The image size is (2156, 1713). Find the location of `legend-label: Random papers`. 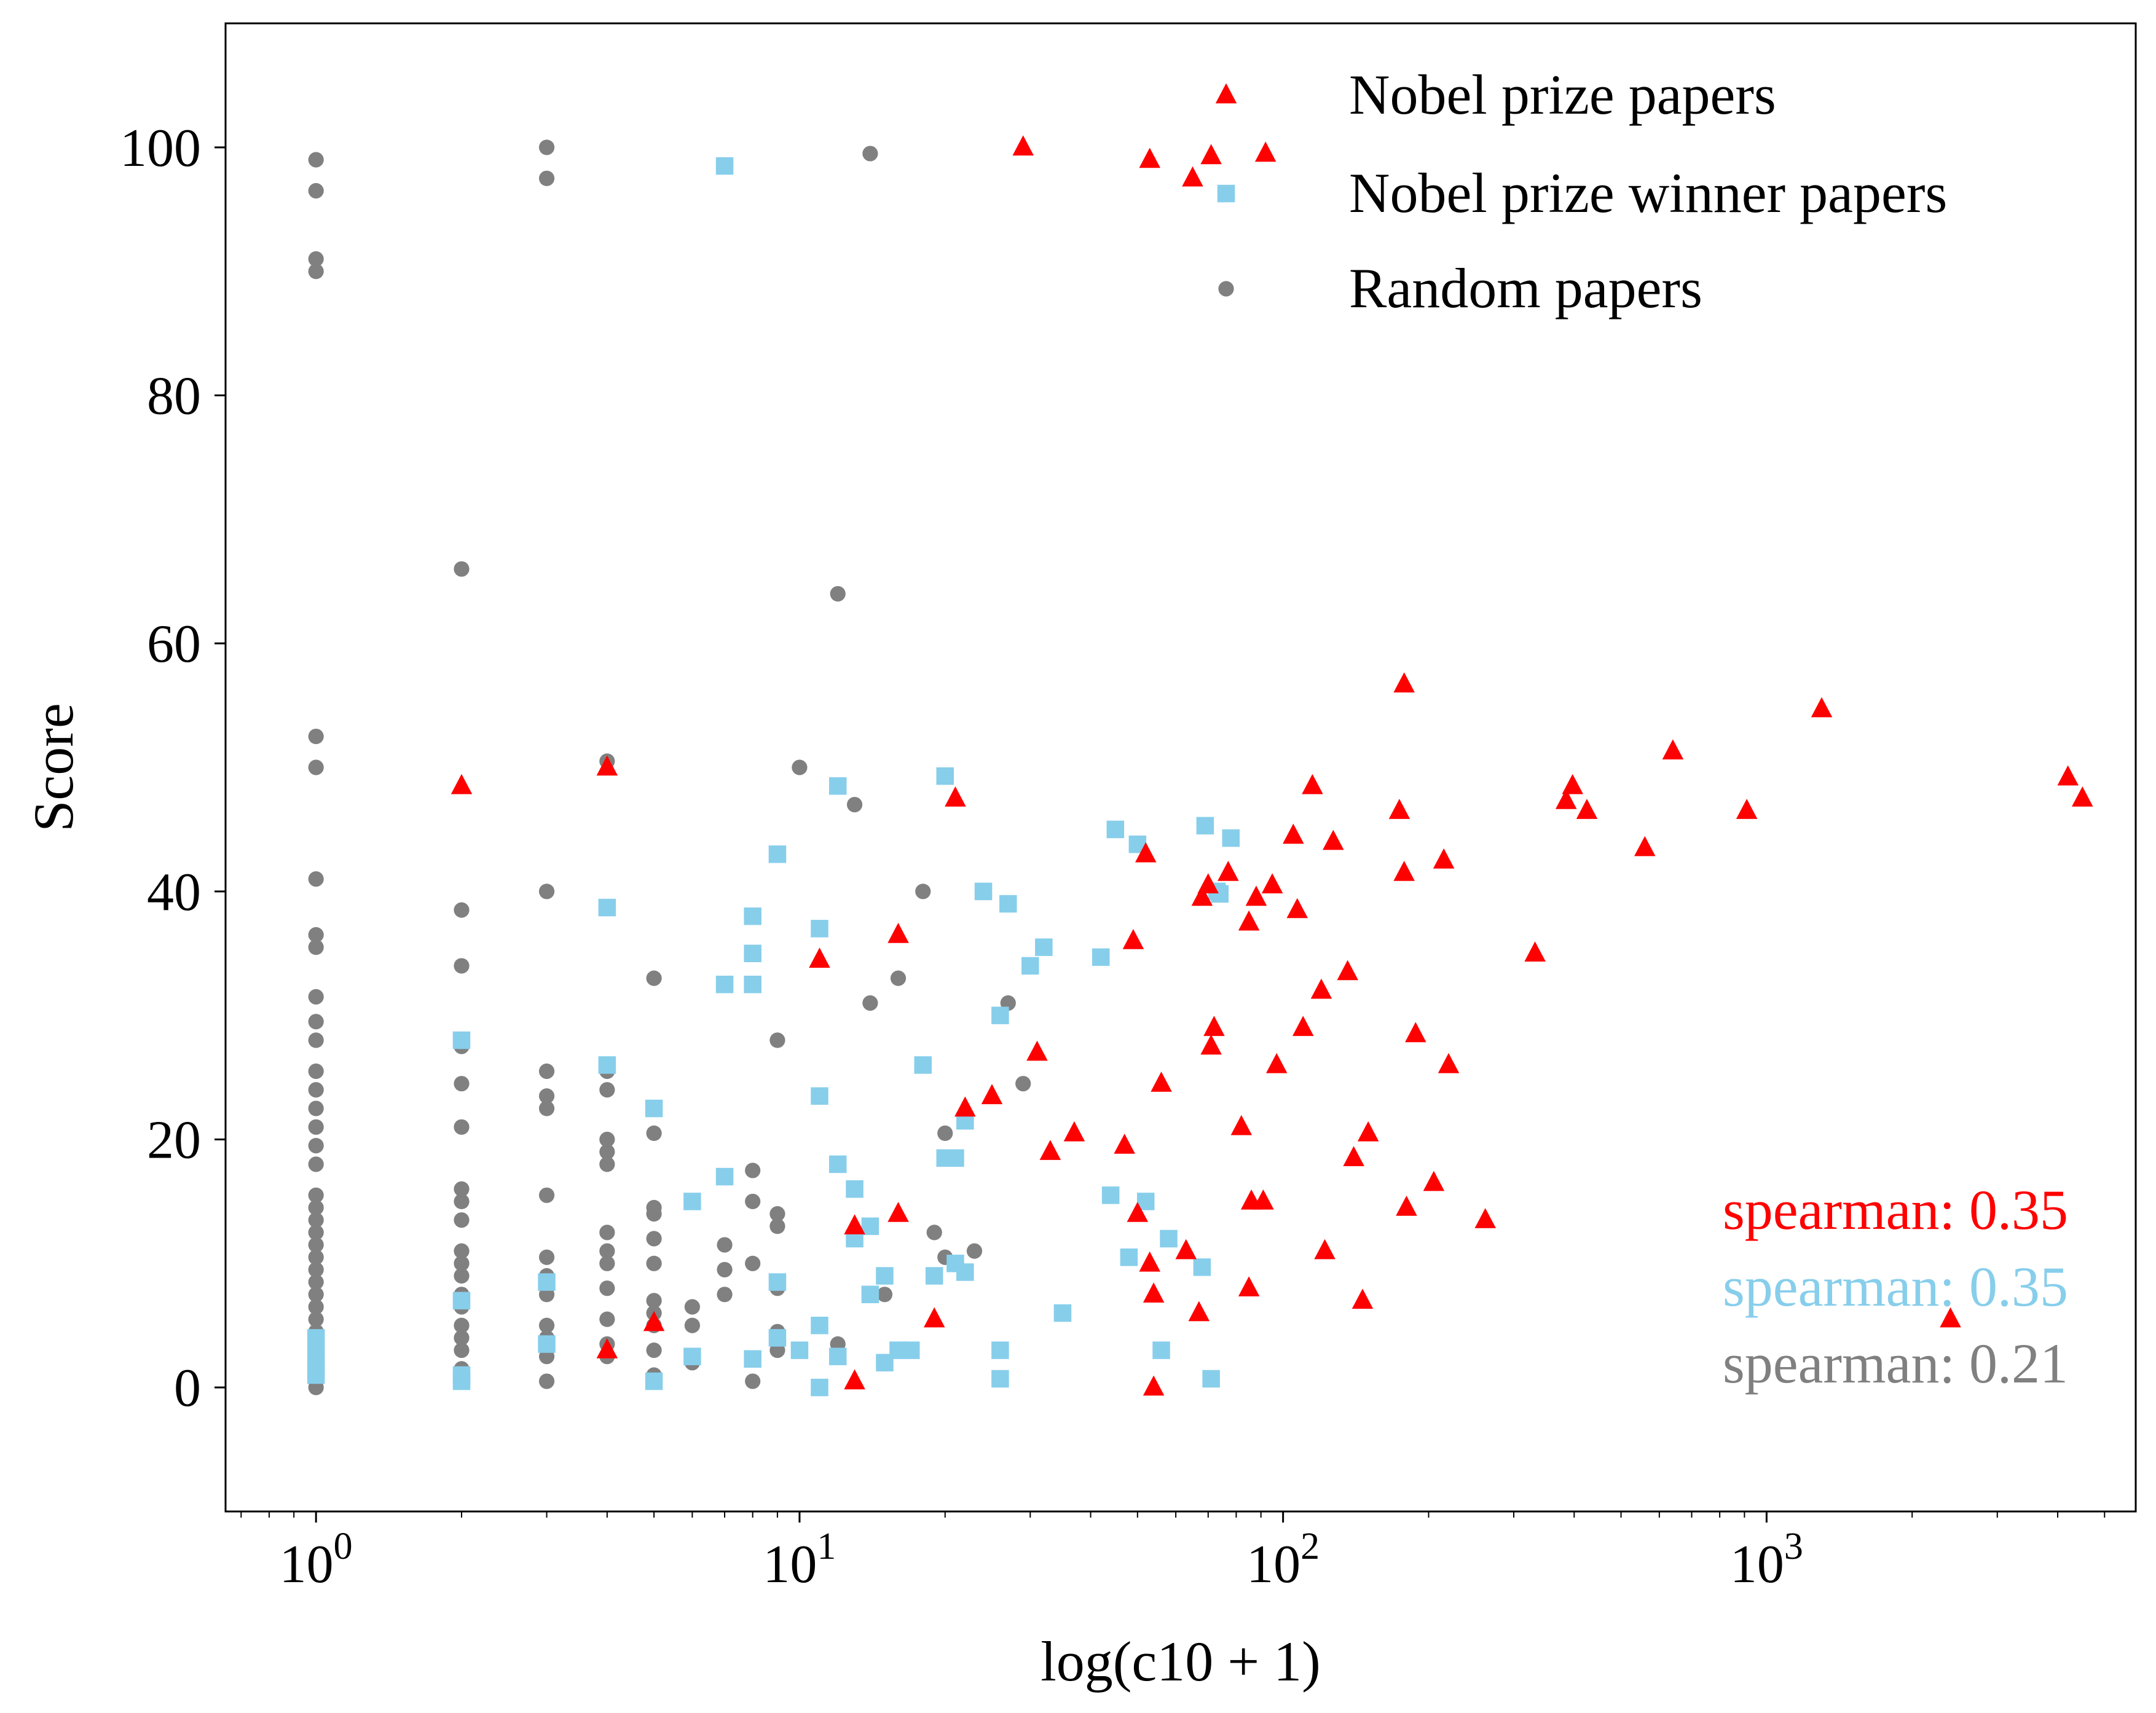

legend-label: Random papers is located at coordinates (1526, 288).